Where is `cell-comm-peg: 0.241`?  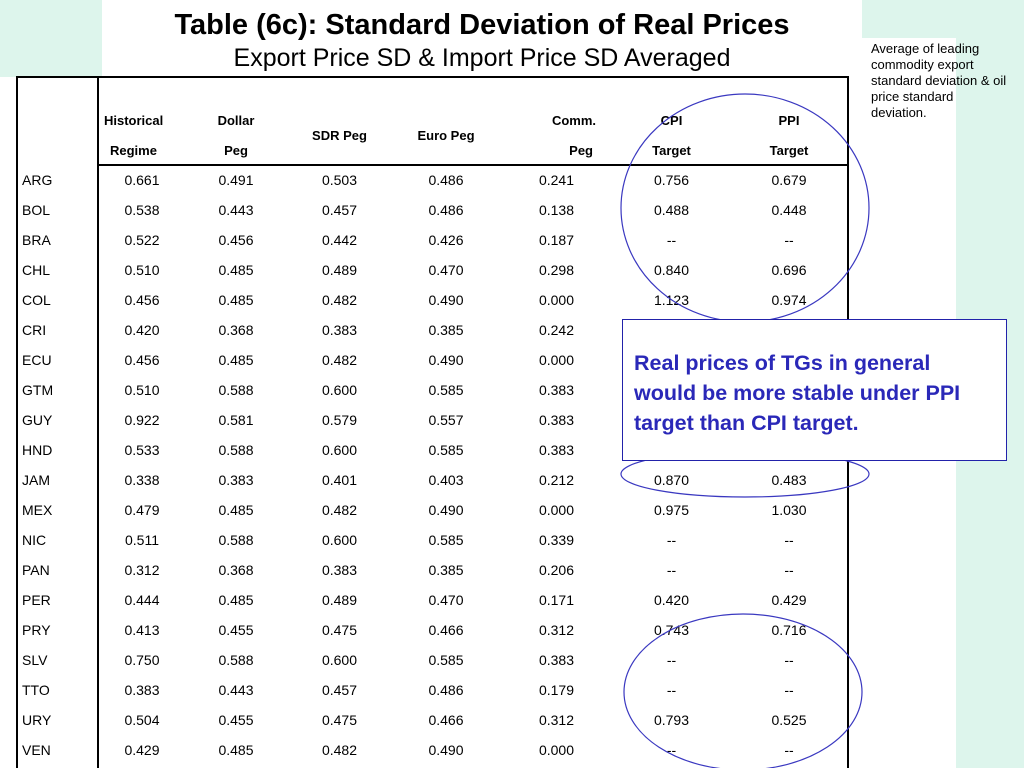 cell-comm-peg: 0.241 is located at coordinates (556, 180).